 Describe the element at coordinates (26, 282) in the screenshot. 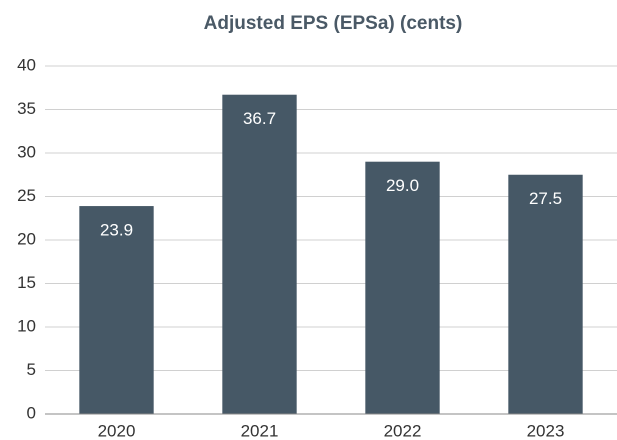

I see `y-tick-label: 15` at that location.